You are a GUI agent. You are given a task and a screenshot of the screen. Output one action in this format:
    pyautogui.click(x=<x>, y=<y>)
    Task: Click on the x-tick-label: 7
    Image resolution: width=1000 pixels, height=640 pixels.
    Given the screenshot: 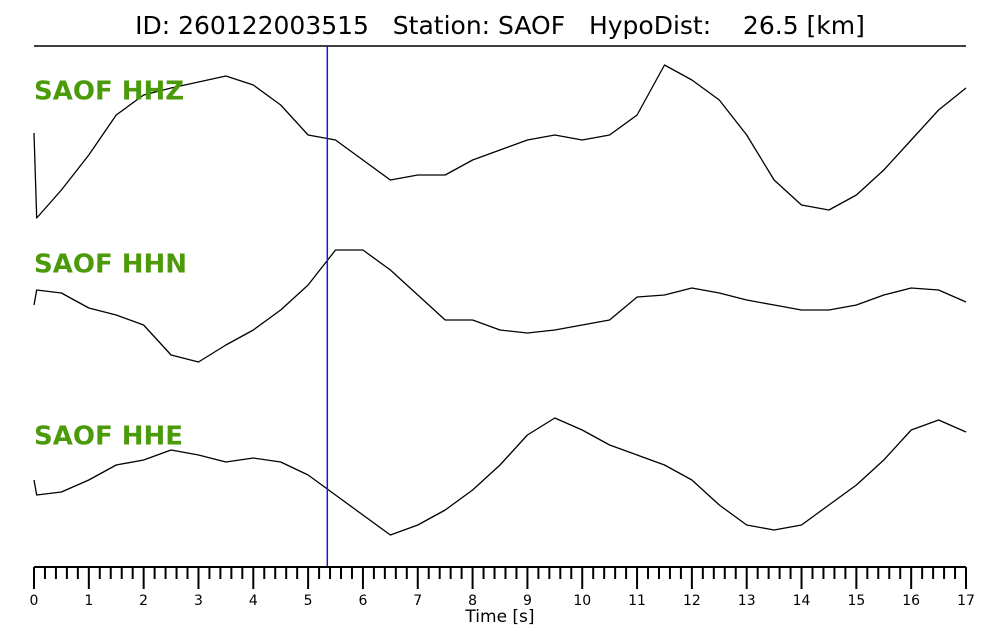 What is the action you would take?
    pyautogui.click(x=417, y=601)
    